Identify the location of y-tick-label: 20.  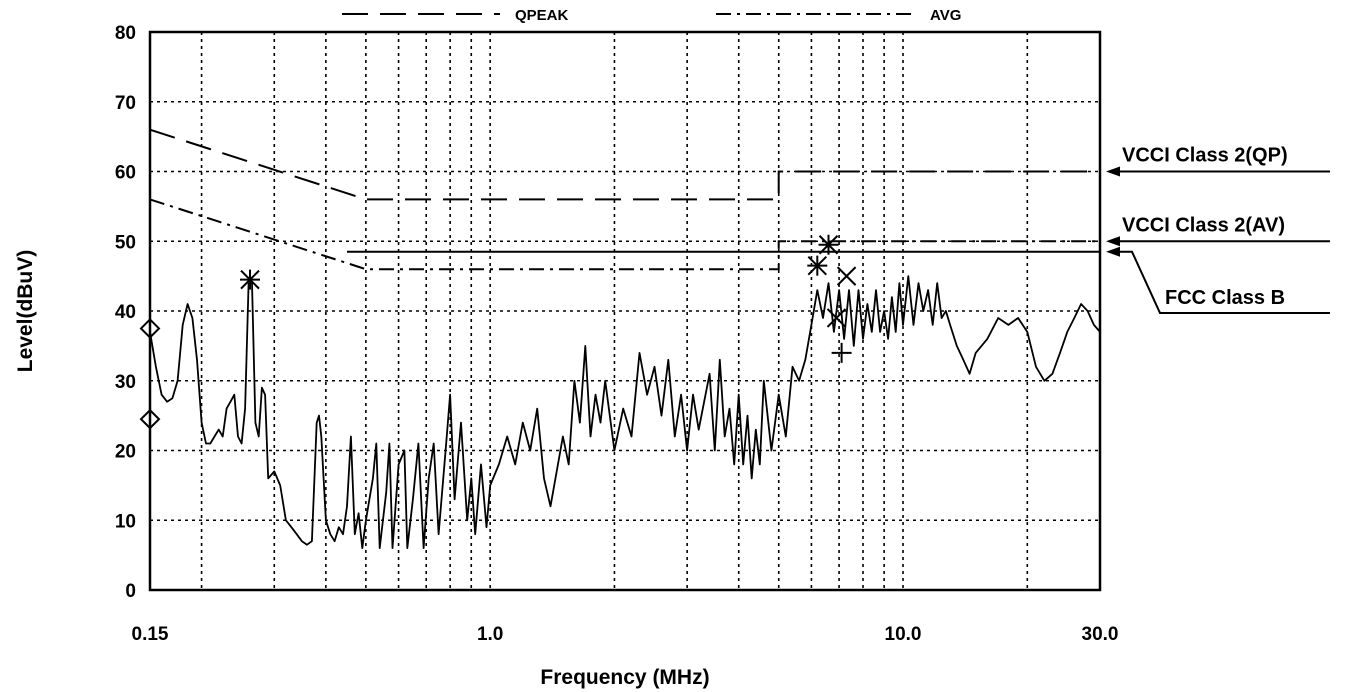
(125, 452).